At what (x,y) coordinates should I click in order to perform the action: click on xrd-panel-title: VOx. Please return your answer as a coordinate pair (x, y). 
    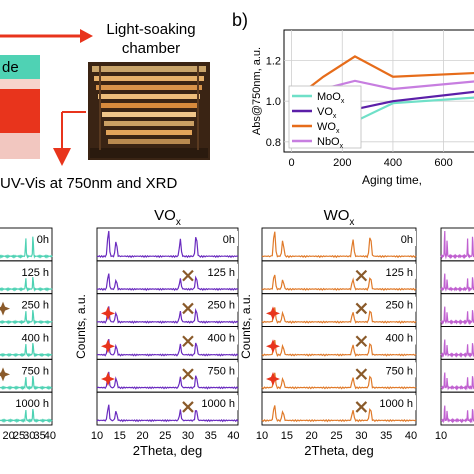
    Looking at the image, I should click on (167, 217).